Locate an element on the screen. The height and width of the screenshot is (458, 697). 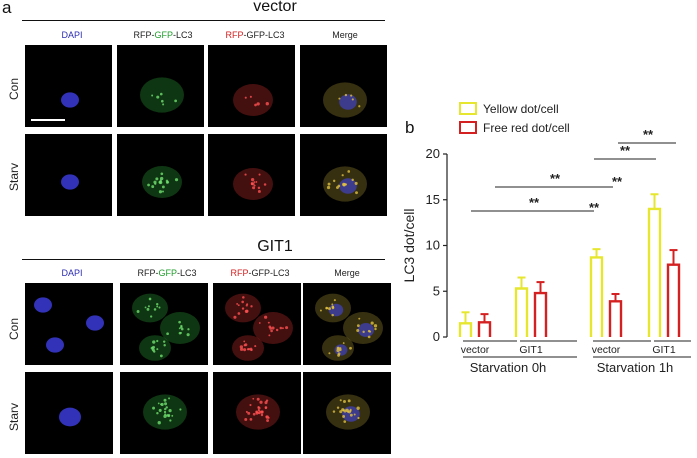
group-label: Starvation 0h is located at coordinates (508, 367).